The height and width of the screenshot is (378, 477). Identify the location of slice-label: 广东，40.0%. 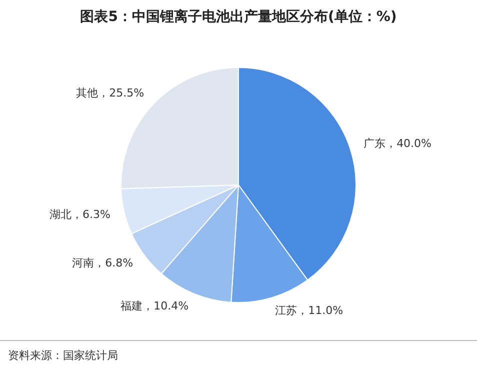
(398, 143).